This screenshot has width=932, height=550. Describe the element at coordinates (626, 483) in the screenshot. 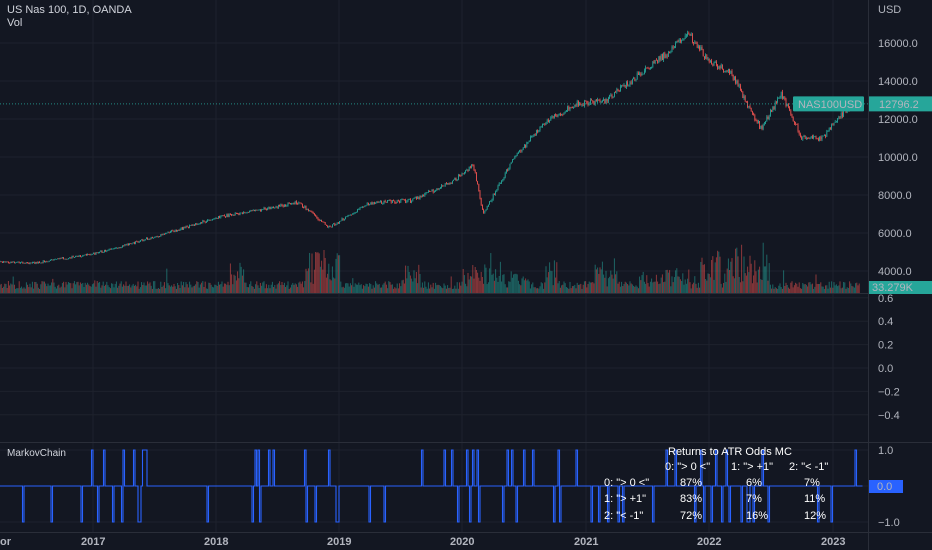

I see `table-row-label: 0: "> 0 <"` at that location.